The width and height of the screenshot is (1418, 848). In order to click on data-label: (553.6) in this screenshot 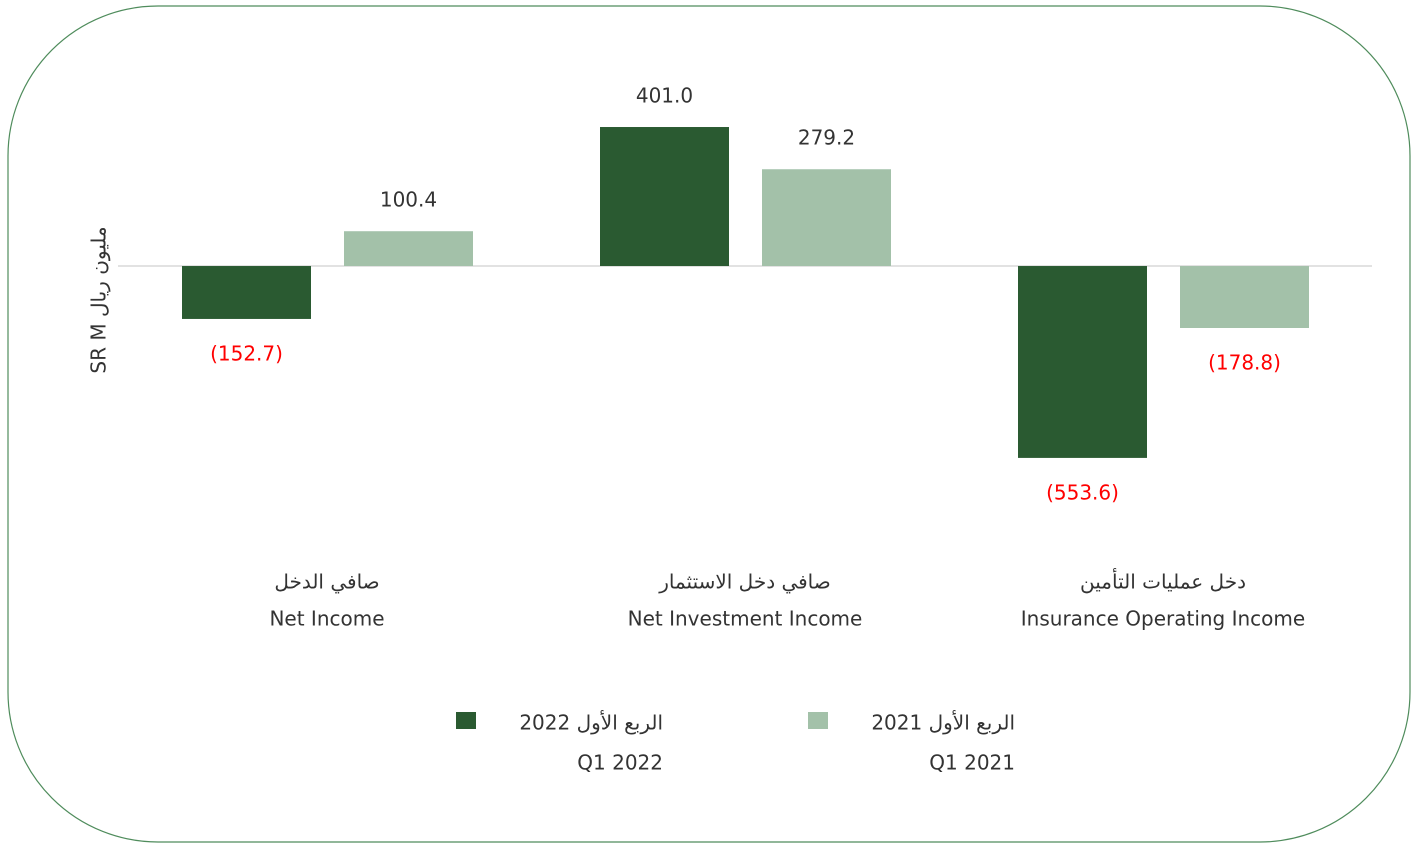, I will do `click(1082, 492)`.